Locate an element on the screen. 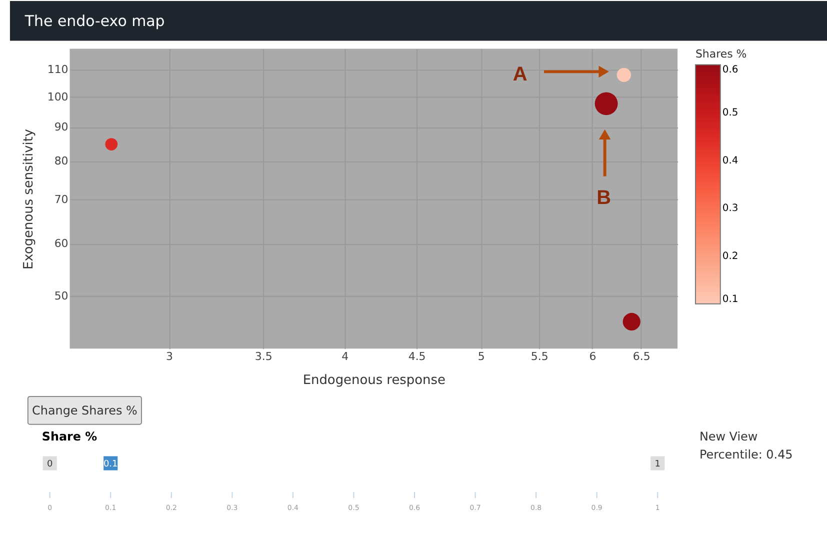 The height and width of the screenshot is (542, 827). x-tick-label: 5 is located at coordinates (481, 357).